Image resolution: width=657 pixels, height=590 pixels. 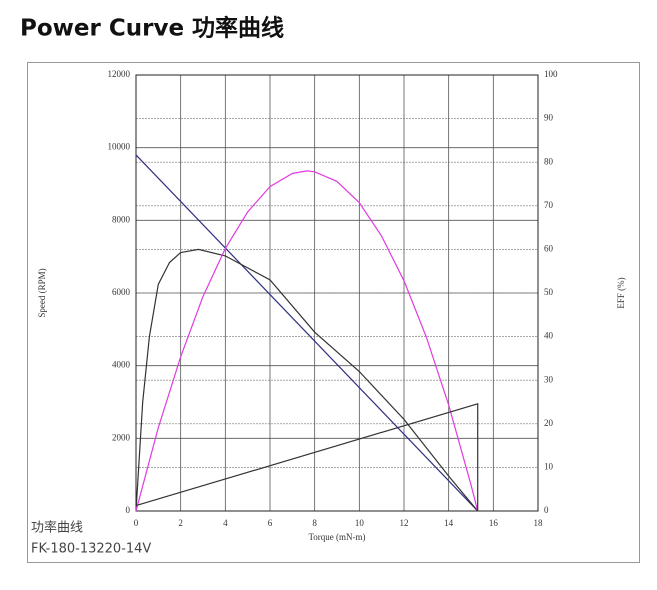 What do you see at coordinates (404, 523) in the screenshot?
I see `x-tick-label: 12` at bounding box center [404, 523].